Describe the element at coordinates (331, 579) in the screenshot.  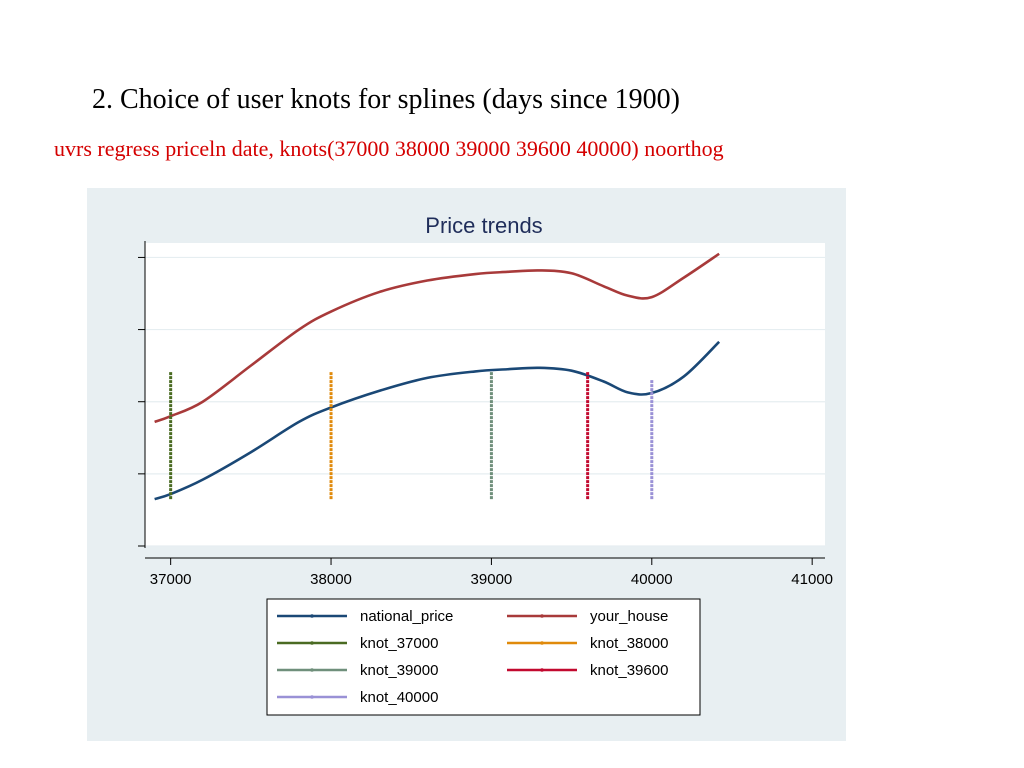
I see `x-tick-label: 38000` at that location.